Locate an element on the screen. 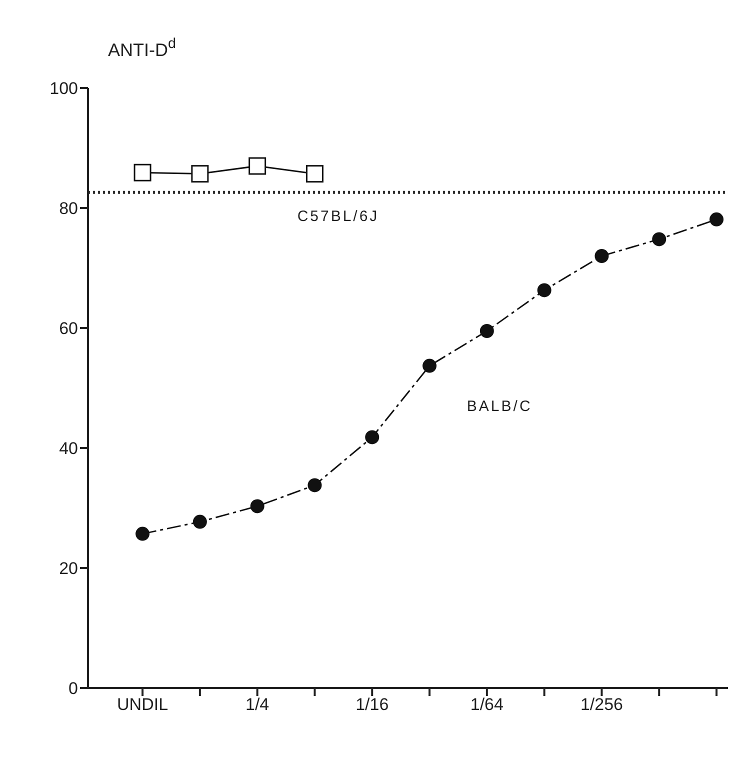 Image resolution: width=756 pixels, height=762 pixels. chart-title: ANTI-D$^{d}$ is located at coordinates (142, 48).